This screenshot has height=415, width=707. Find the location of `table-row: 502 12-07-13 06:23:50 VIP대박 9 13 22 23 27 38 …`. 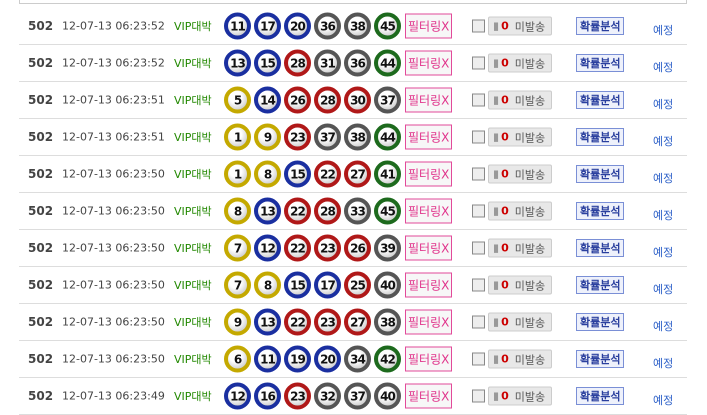

table-row: 502 12-07-13 06:23:50 VIP대박 9 13 22 23 27 38 … is located at coordinates (353, 322).